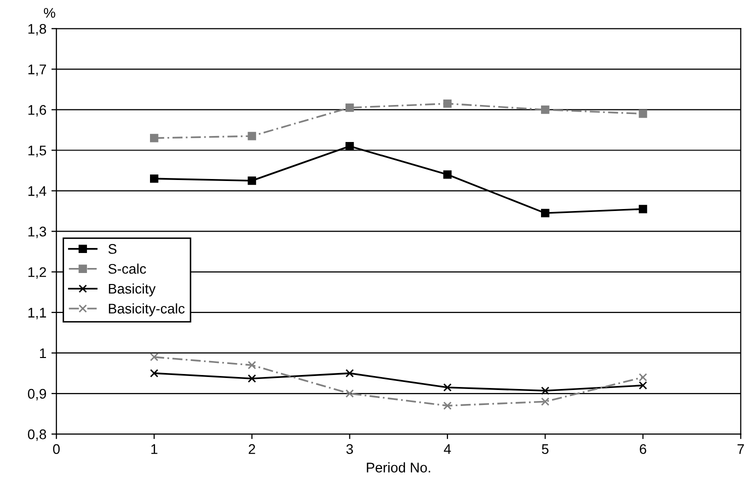 The width and height of the screenshot is (752, 477). What do you see at coordinates (741, 449) in the screenshot?
I see `x-tick-label: 7` at bounding box center [741, 449].